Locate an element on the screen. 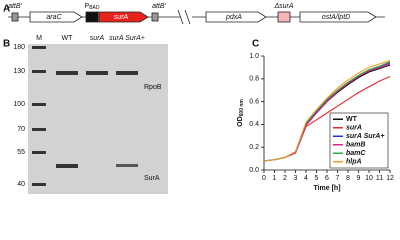 The height and width of the screenshot is (240, 400). marker-label: 70 is located at coordinates (21, 129).